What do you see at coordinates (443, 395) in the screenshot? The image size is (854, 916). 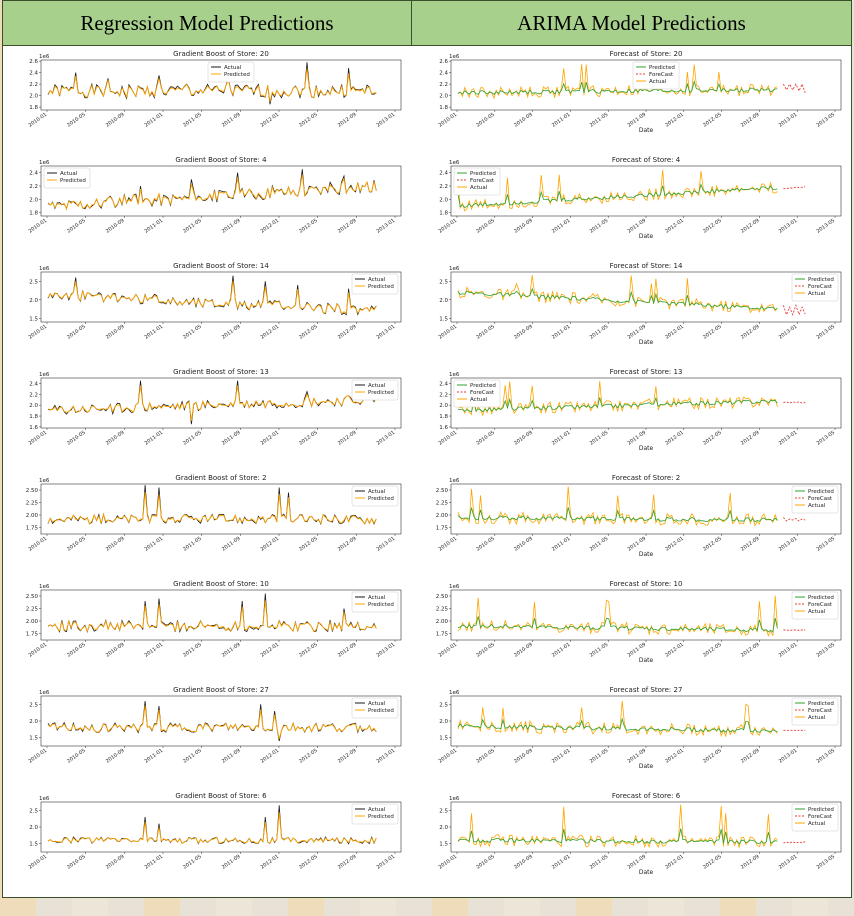 I see `y-tick-label: 2.2` at bounding box center [443, 395].